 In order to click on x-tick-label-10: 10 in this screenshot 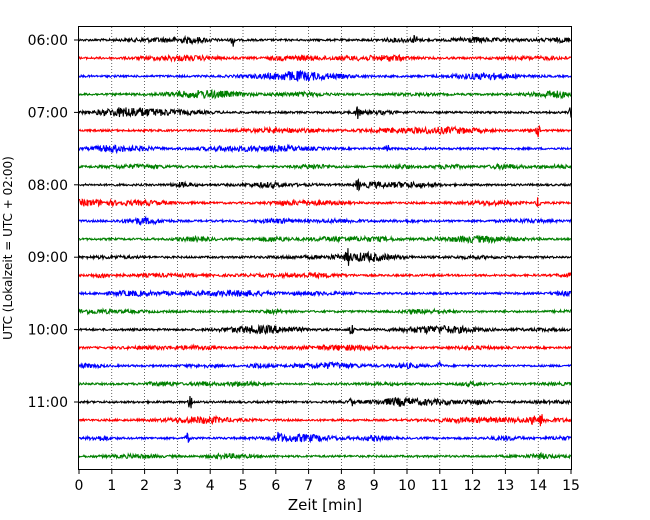, I will do `click(407, 486)`.